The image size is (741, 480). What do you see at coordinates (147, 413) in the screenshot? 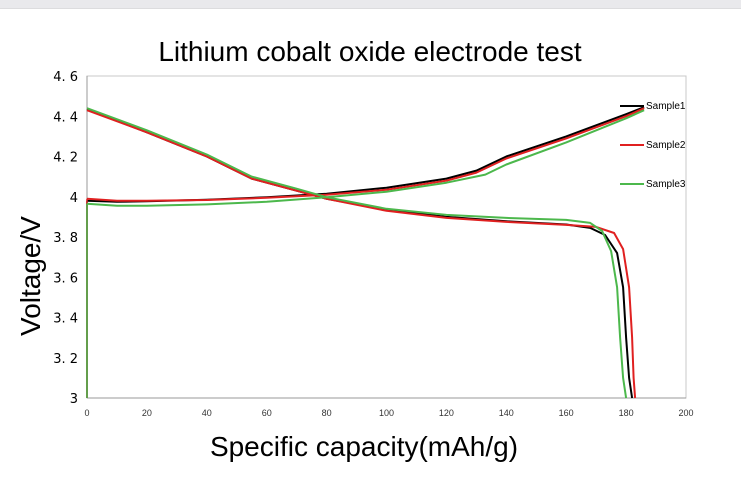
I see `x-tick-label: 20` at bounding box center [147, 413].